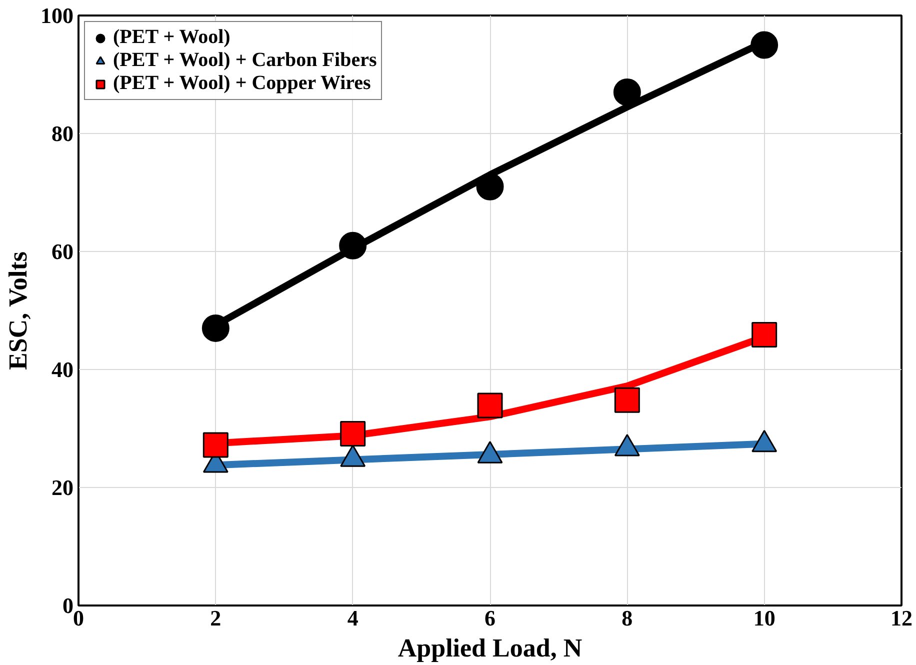 The width and height of the screenshot is (916, 665). What do you see at coordinates (57, 15) in the screenshot?
I see `y-tick-label: 100` at bounding box center [57, 15].